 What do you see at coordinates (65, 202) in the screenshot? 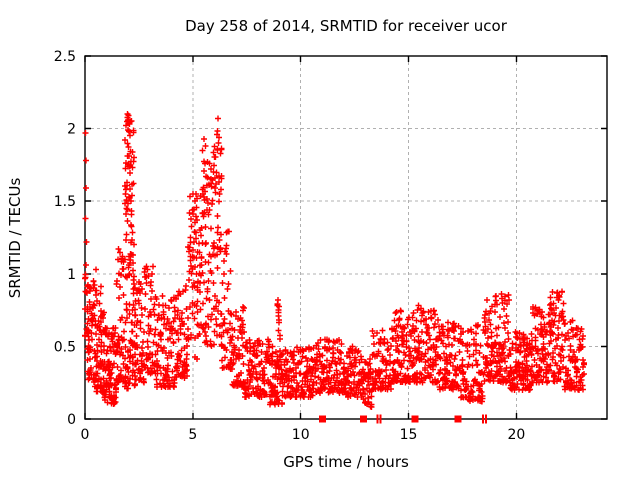
I see `y-tick-label: 1.5` at bounding box center [65, 202].